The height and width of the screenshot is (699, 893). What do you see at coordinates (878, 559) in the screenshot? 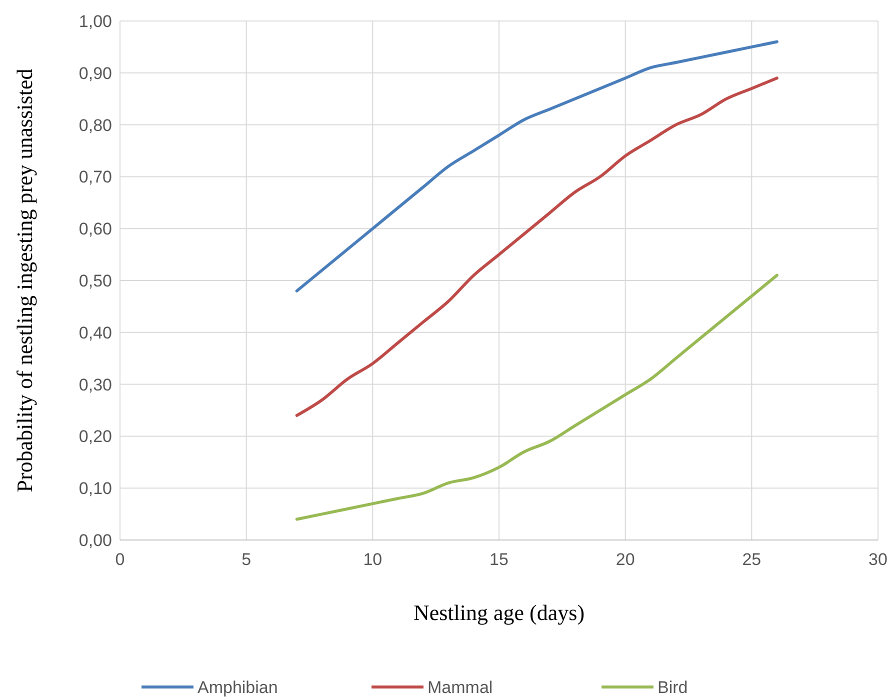
I see `x-tick-label: 30` at bounding box center [878, 559].